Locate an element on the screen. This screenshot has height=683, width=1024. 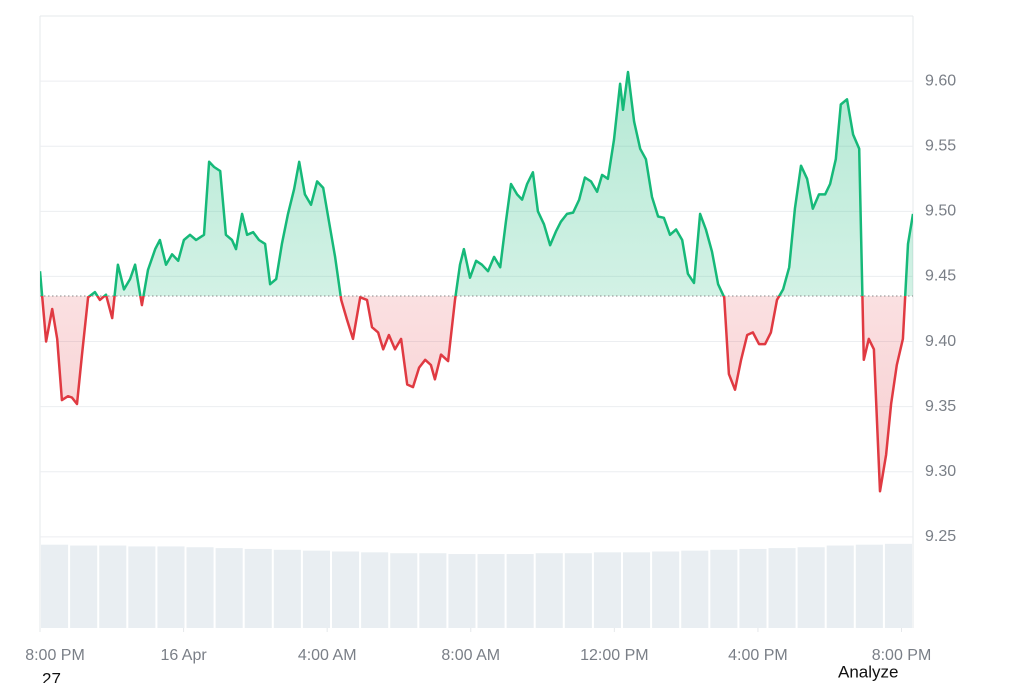
x-tick-label: 12:00 PM is located at coordinates (614, 655).